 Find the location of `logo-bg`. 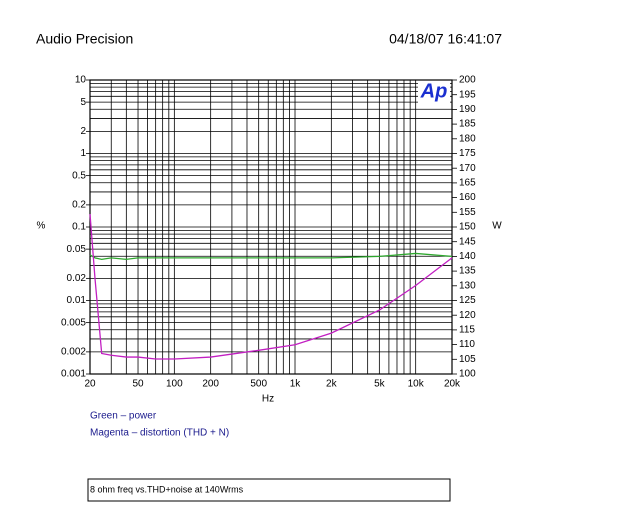

logo-bg is located at coordinates (434, 92).